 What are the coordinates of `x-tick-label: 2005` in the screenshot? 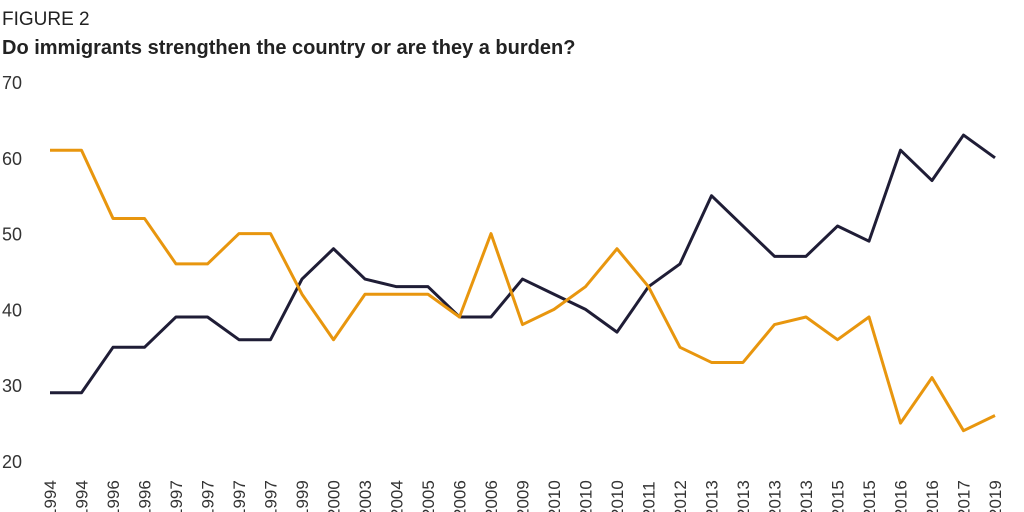 It's located at (428, 496).